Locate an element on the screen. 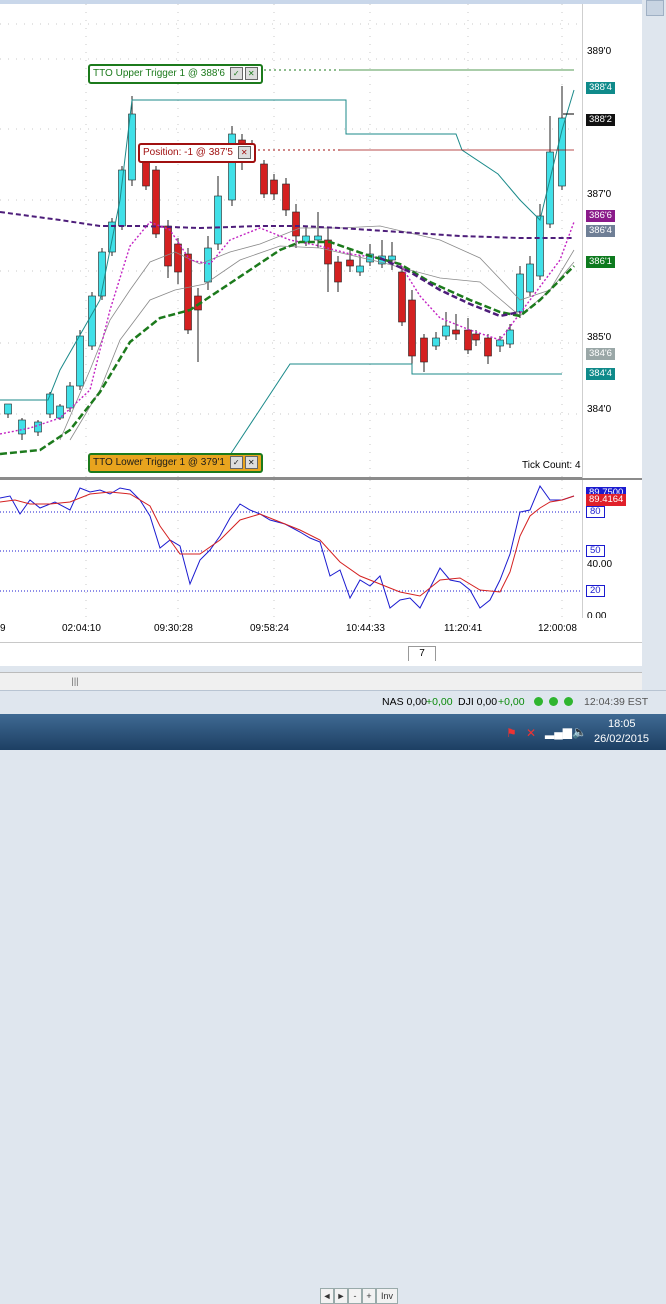  oscillator-chart is located at coordinates (291, 549).